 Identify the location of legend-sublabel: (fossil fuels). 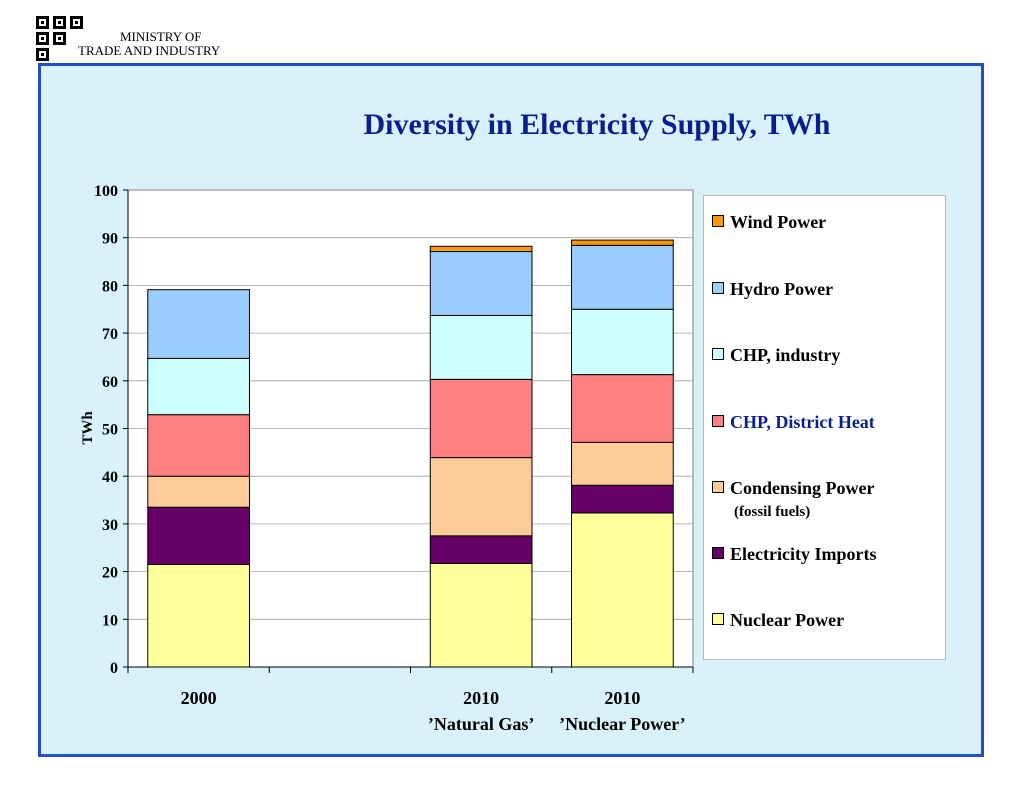
(772, 512).